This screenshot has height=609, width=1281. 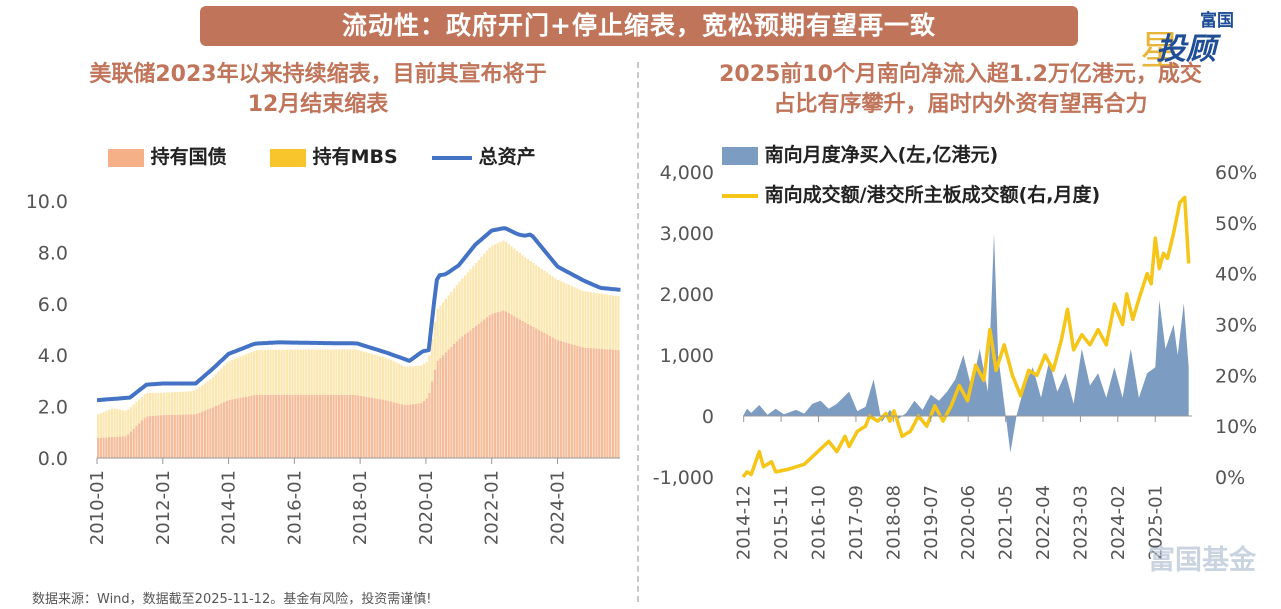 What do you see at coordinates (358, 314) in the screenshot?
I see `total-assets-line` at bounding box center [358, 314].